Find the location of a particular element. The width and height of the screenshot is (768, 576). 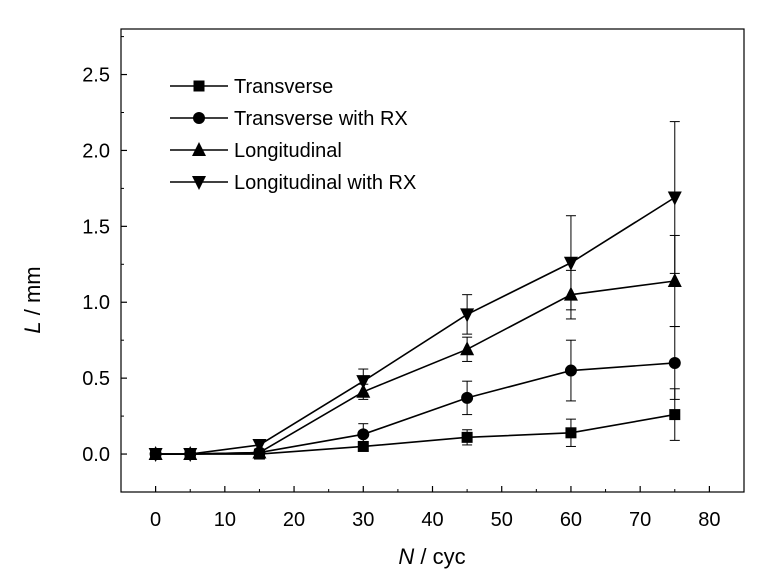

y-axis-title: L / mm is located at coordinates (32, 299).